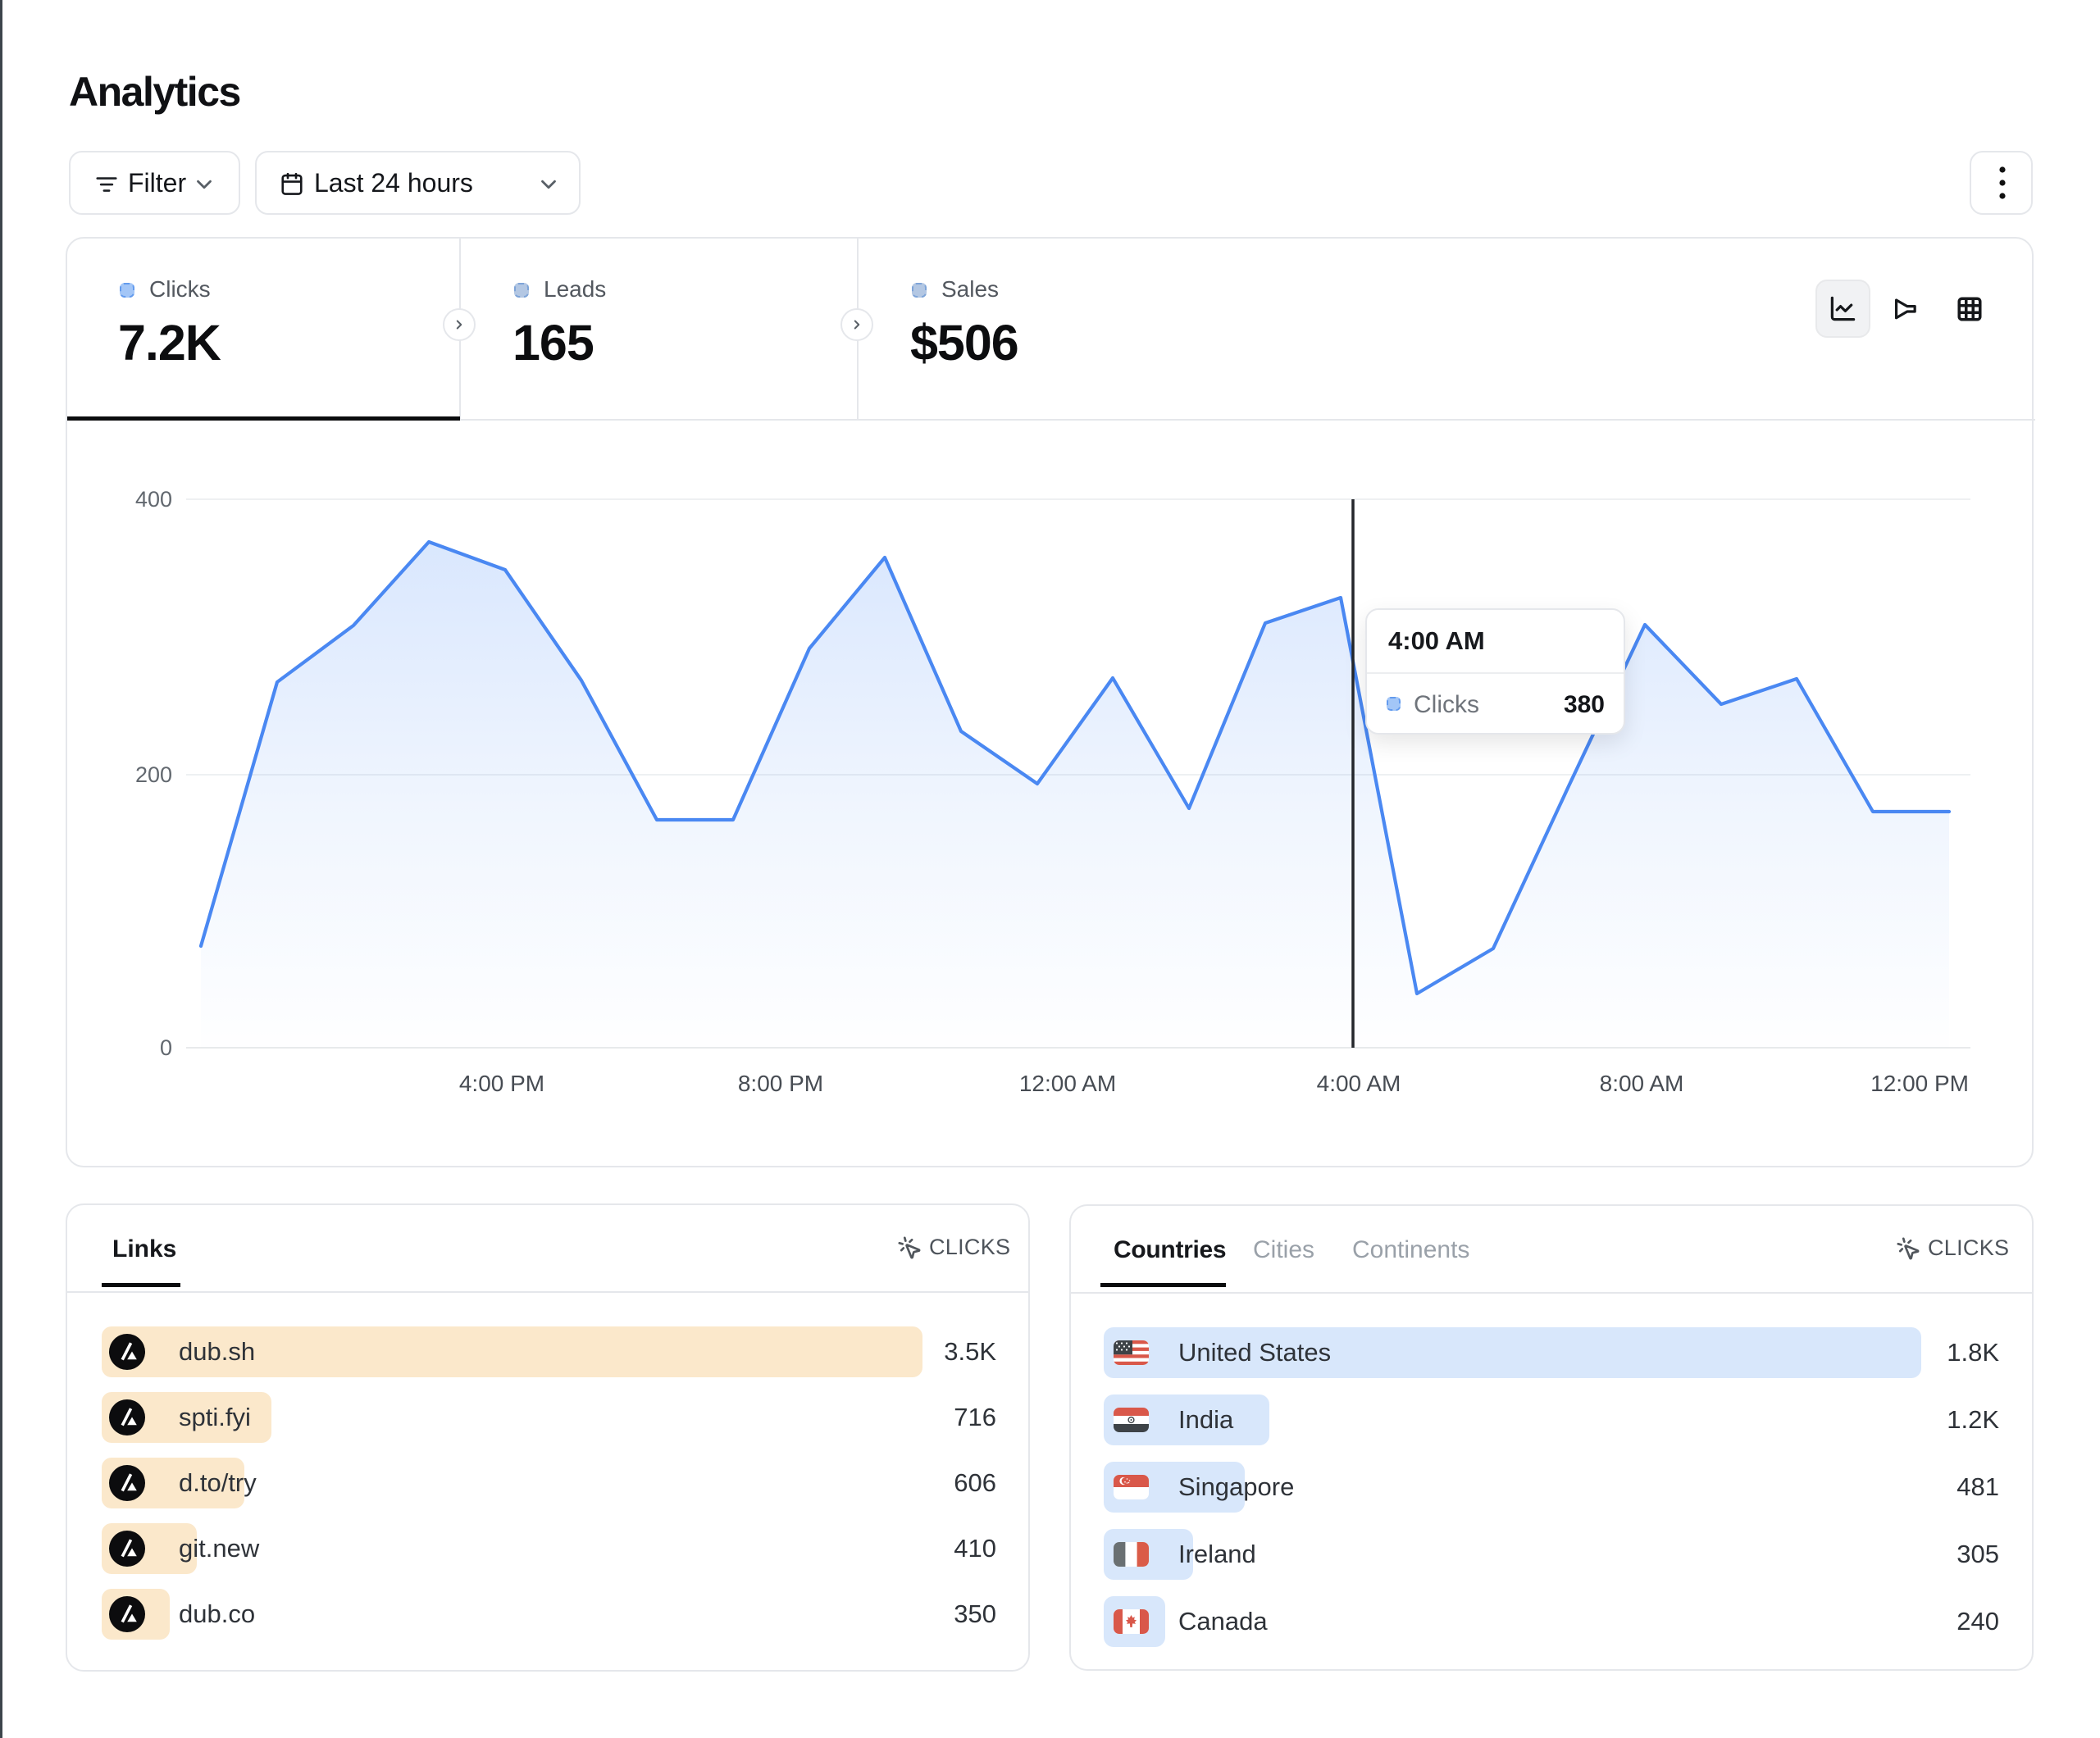 This screenshot has height=1738, width=2100. I want to click on svg-text: 12:00 AM, so click(1067, 1083).